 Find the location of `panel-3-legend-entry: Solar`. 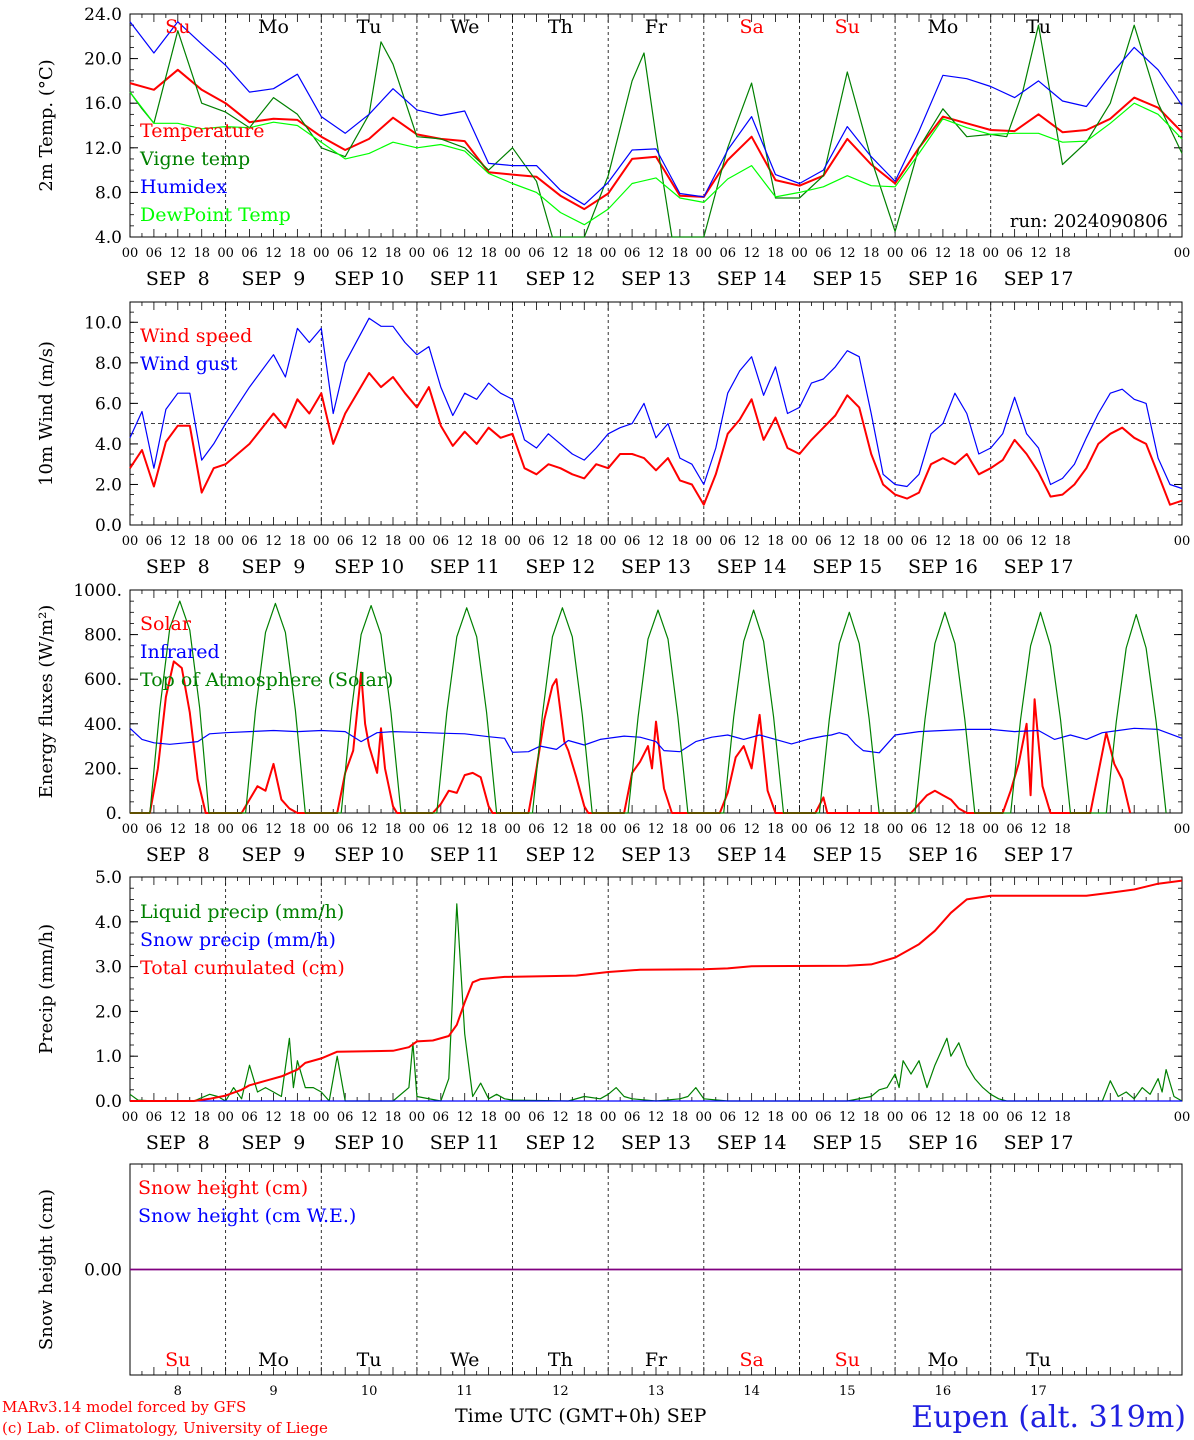

panel-3-legend-entry: Solar is located at coordinates (166, 624).